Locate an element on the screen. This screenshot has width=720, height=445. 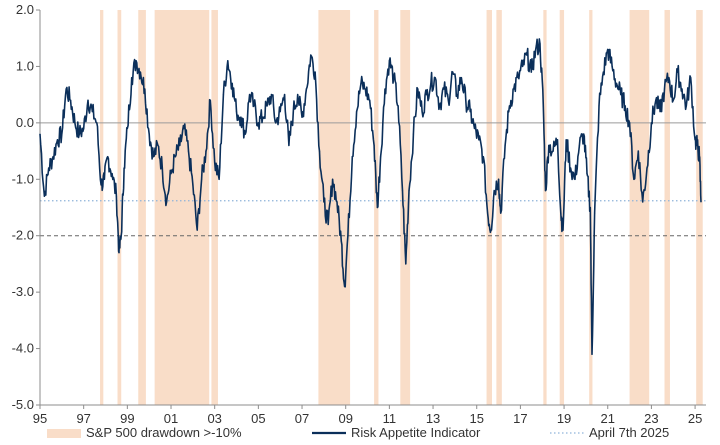
x-tick-label: 09 is located at coordinates (345, 418).